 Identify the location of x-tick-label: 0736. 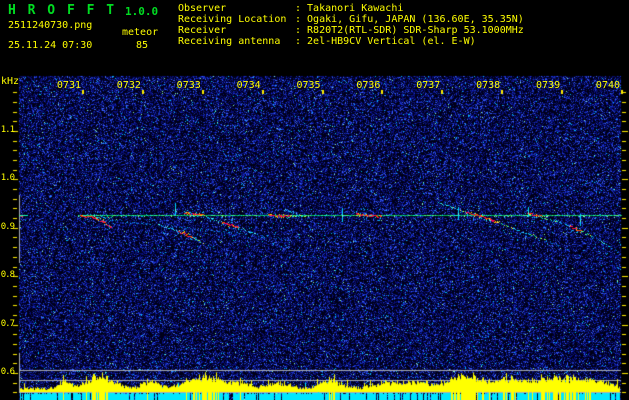
(368, 85).